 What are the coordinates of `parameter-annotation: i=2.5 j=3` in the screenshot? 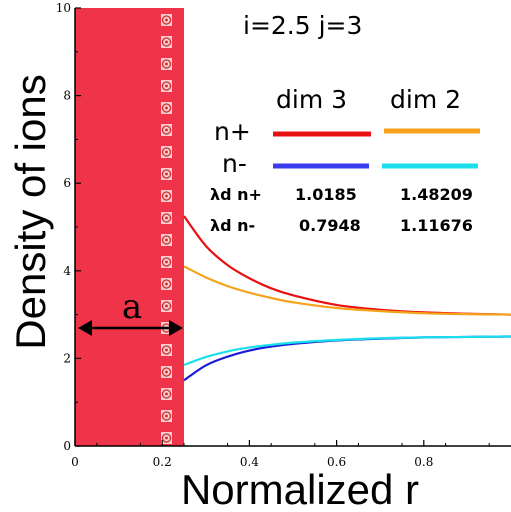 It's located at (302, 25).